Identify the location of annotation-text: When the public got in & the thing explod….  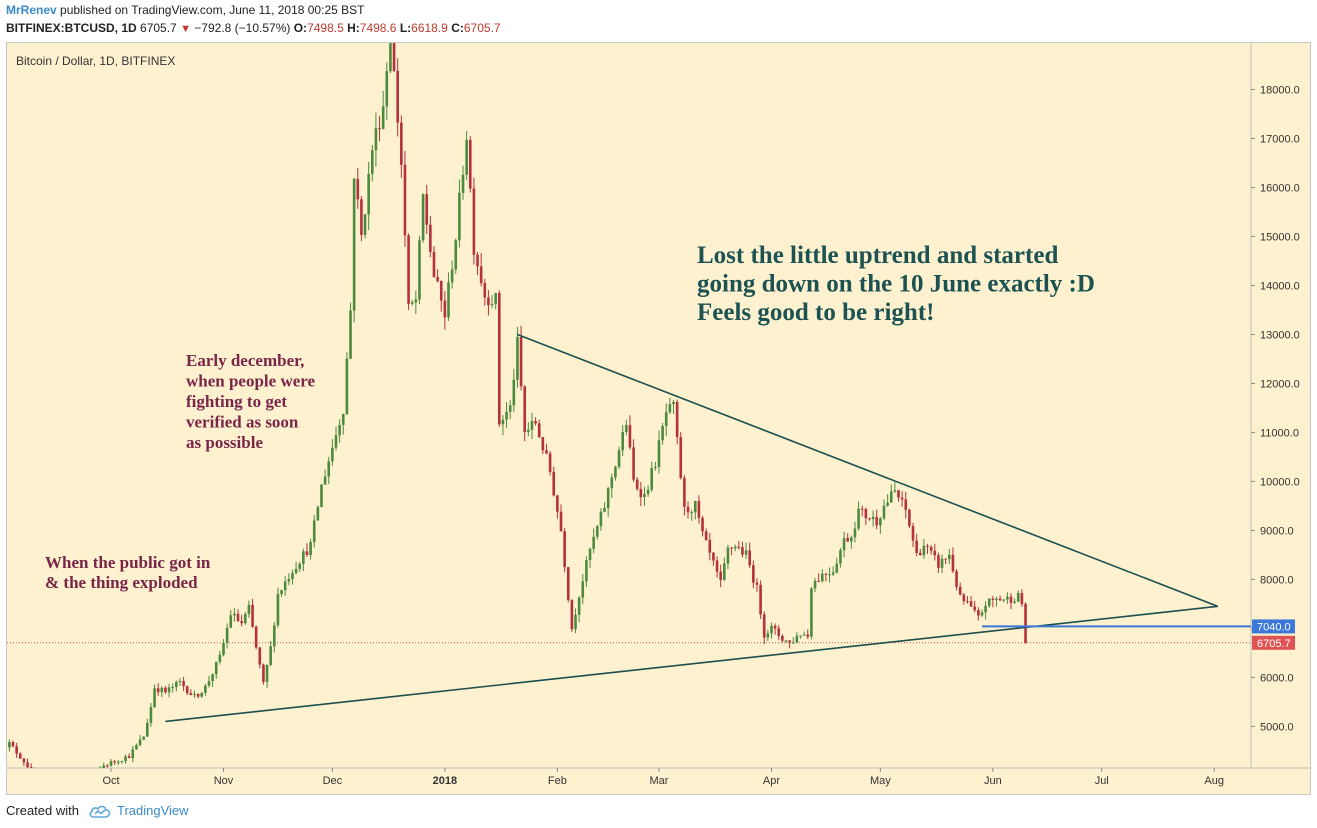
(128, 572).